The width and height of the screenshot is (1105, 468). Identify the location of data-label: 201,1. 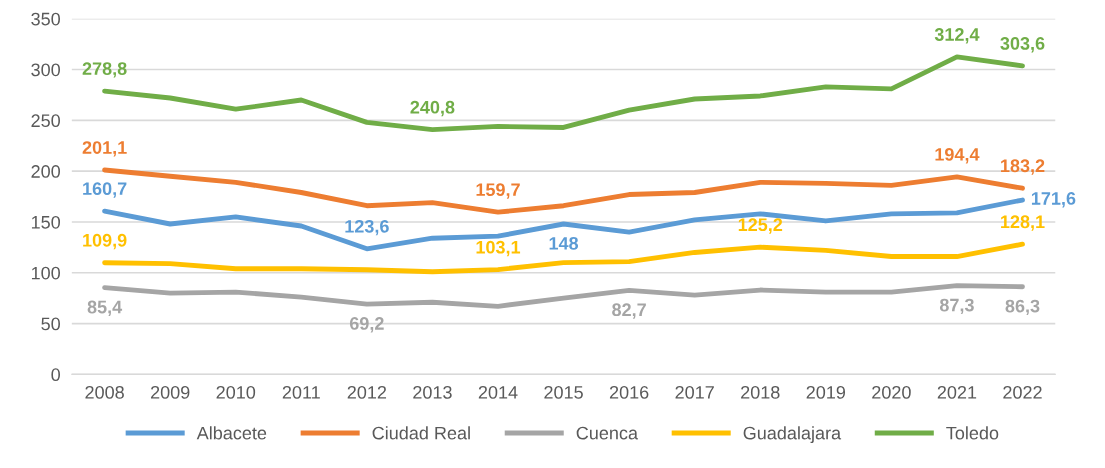
(104, 149).